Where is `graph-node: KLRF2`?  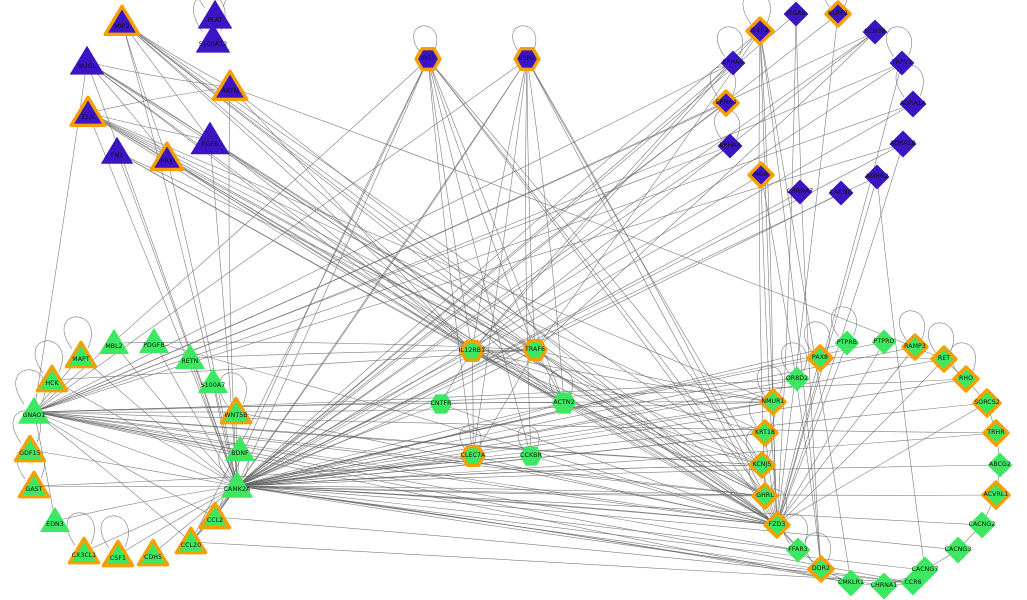
graph-node: KLRF2 is located at coordinates (838, 17).